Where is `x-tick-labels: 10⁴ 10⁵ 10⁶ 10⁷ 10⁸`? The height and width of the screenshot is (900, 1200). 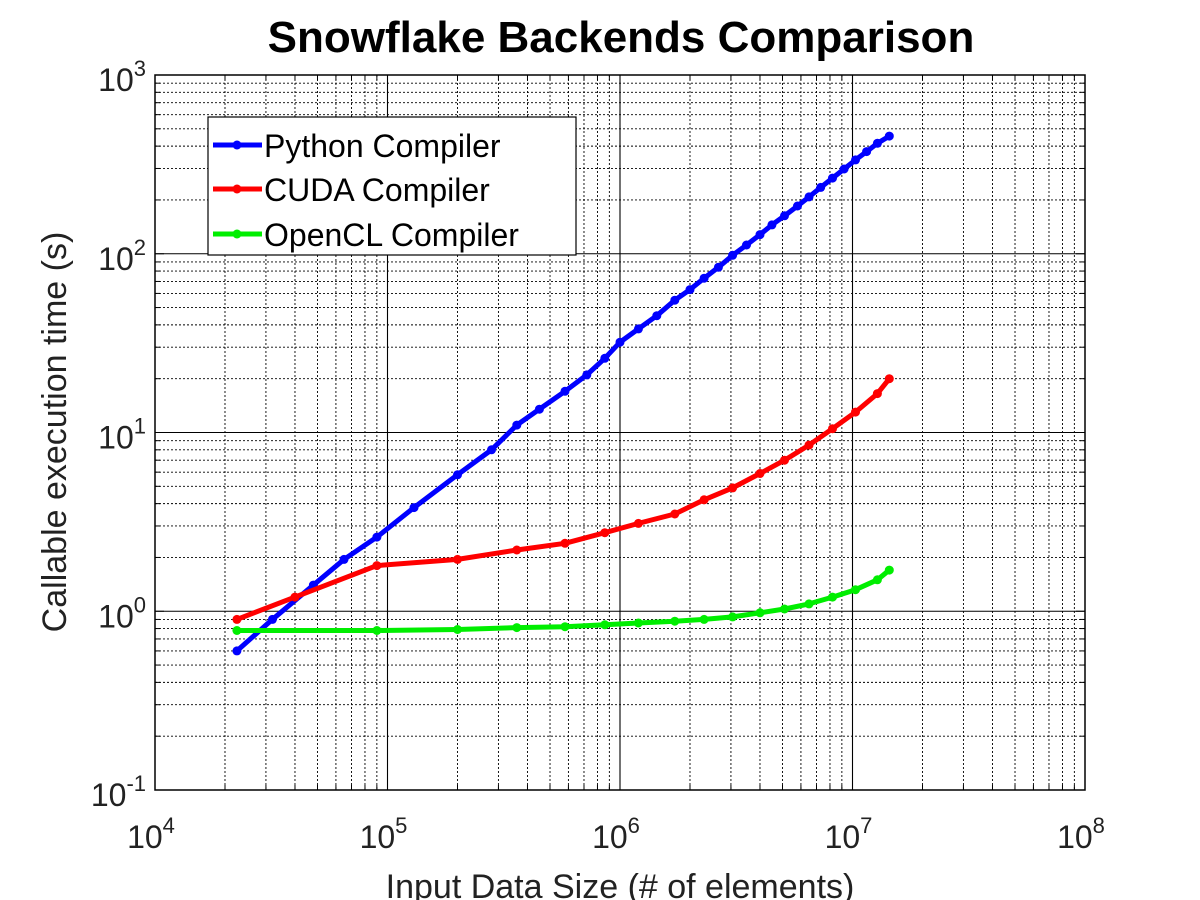
x-tick-labels: 10⁴ 10⁵ 10⁶ 10⁷ 10⁸ is located at coordinates (616, 834).